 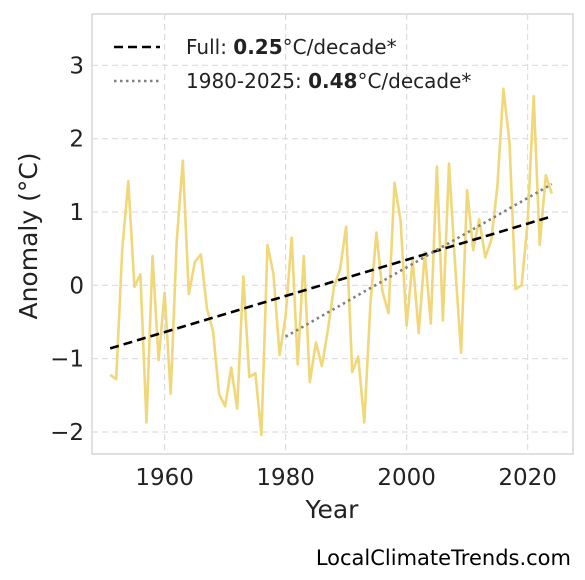 I want to click on site-watermark: LocalClimateTrends.com, so click(x=443, y=558).